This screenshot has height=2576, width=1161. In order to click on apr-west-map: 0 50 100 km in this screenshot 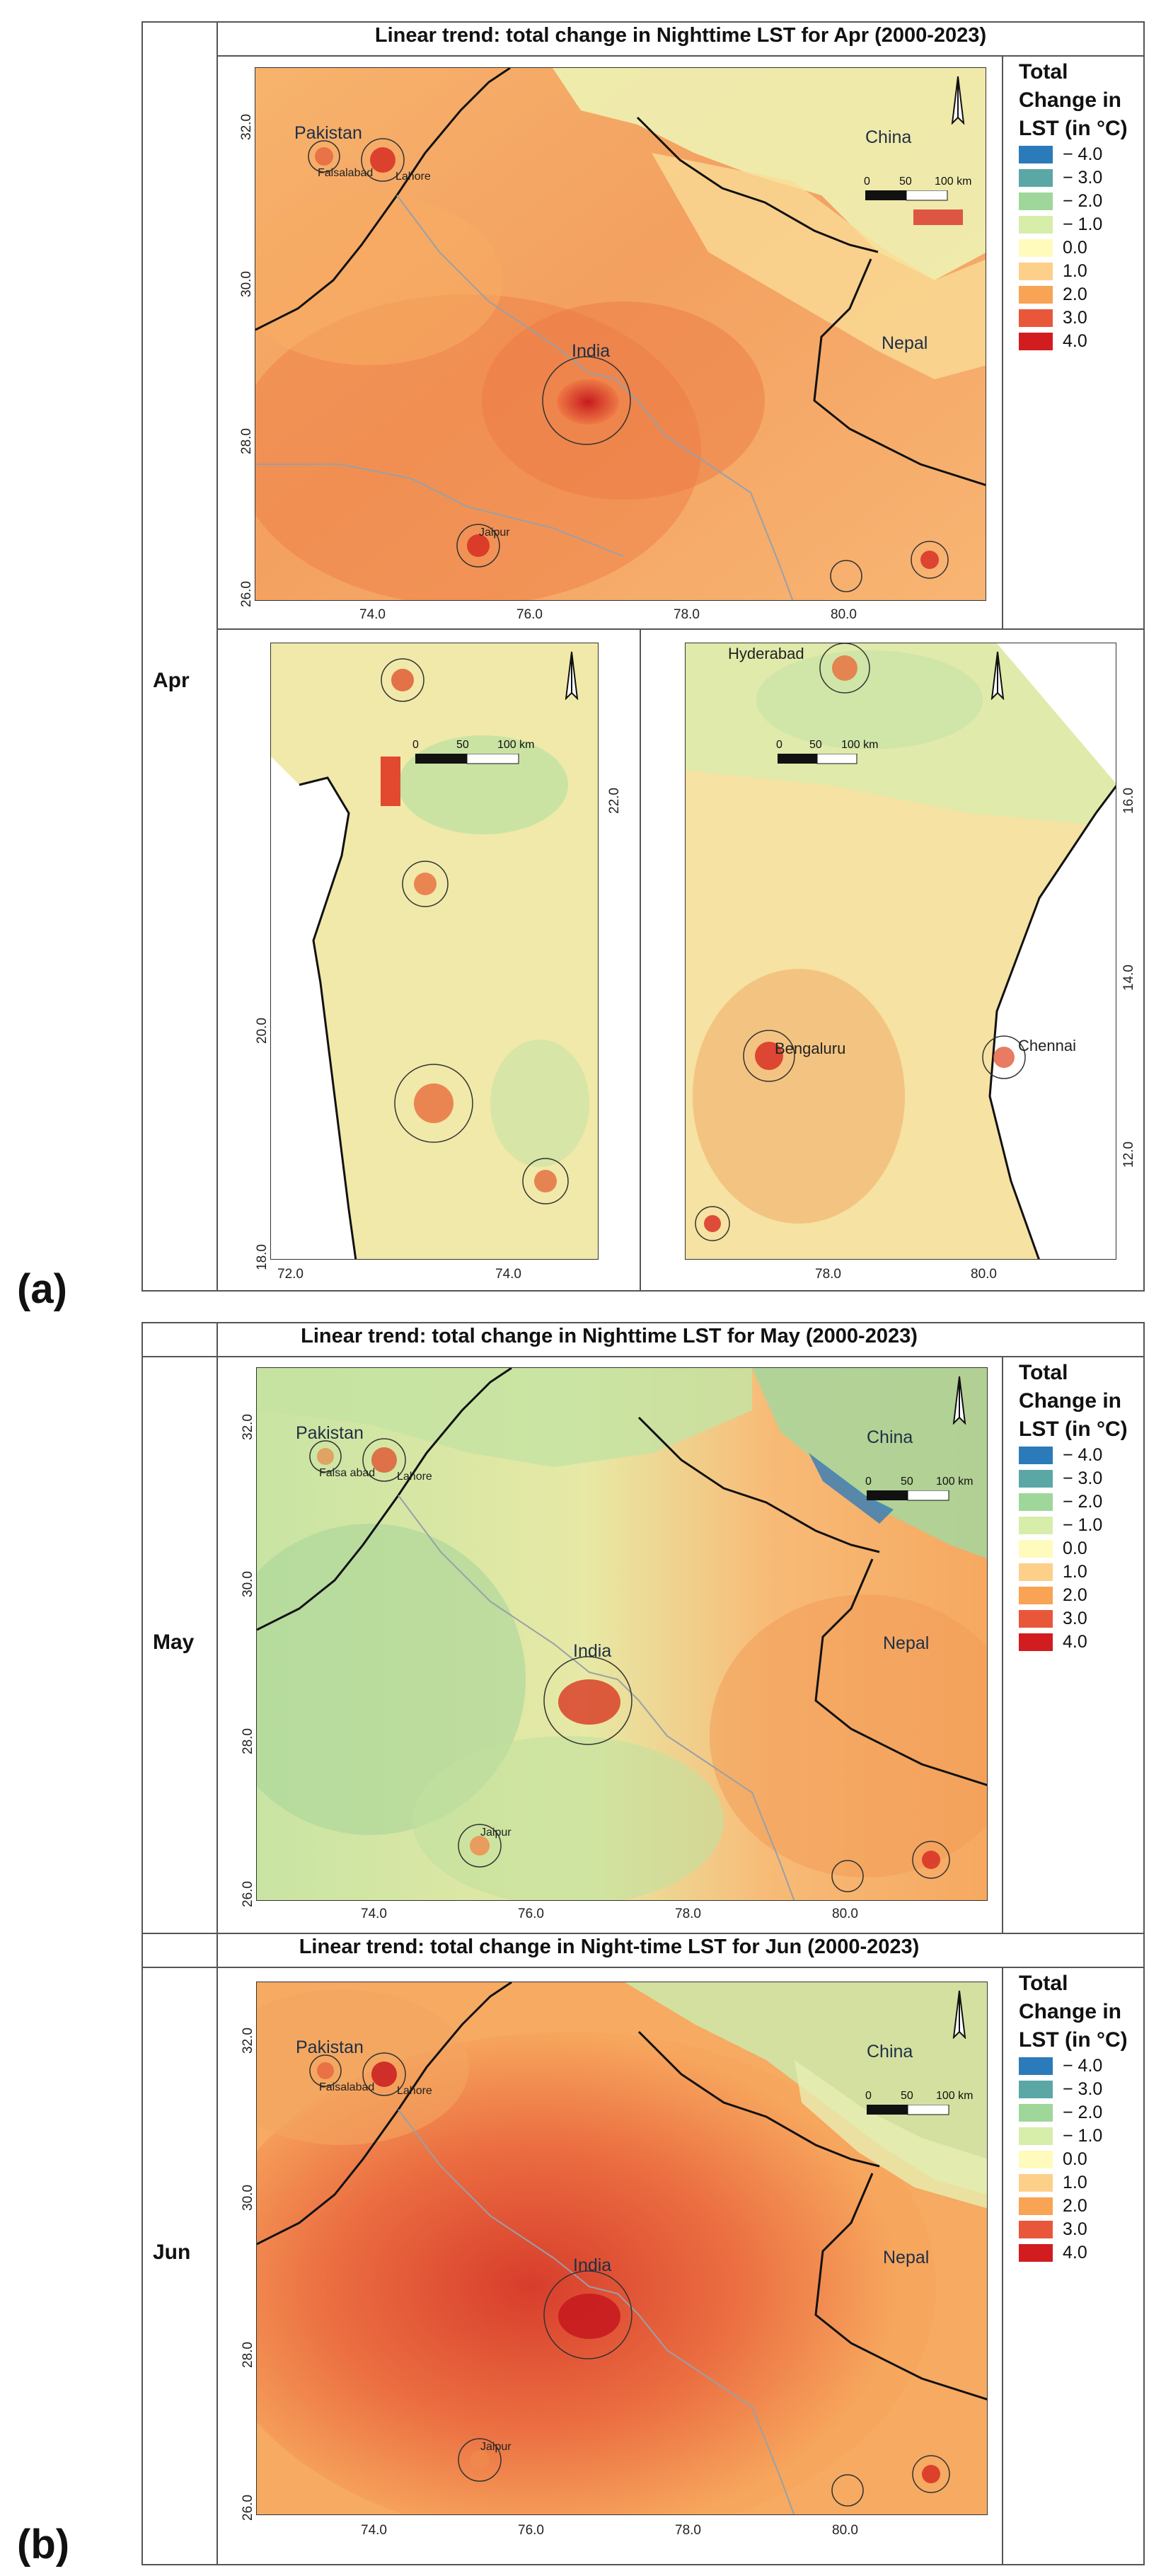, I will do `click(434, 952)`.